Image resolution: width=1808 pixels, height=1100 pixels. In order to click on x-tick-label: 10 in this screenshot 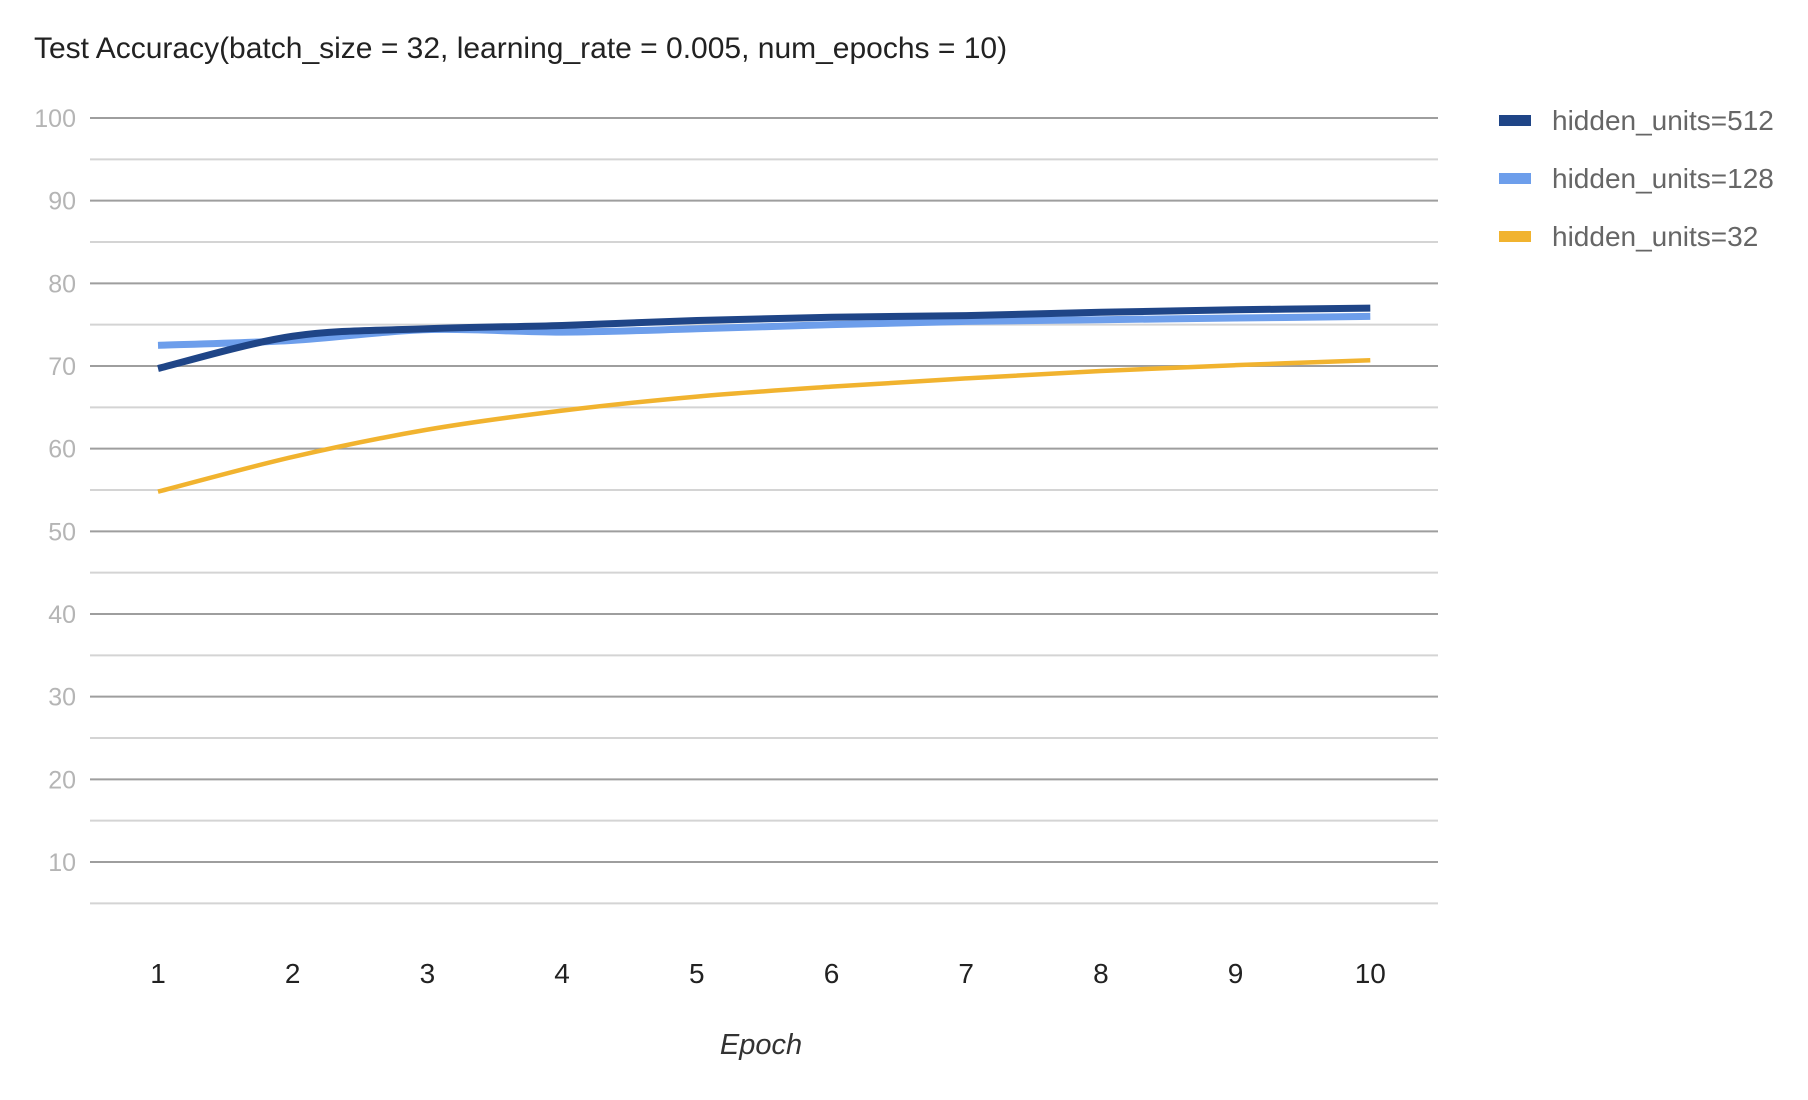, I will do `click(1370, 973)`.